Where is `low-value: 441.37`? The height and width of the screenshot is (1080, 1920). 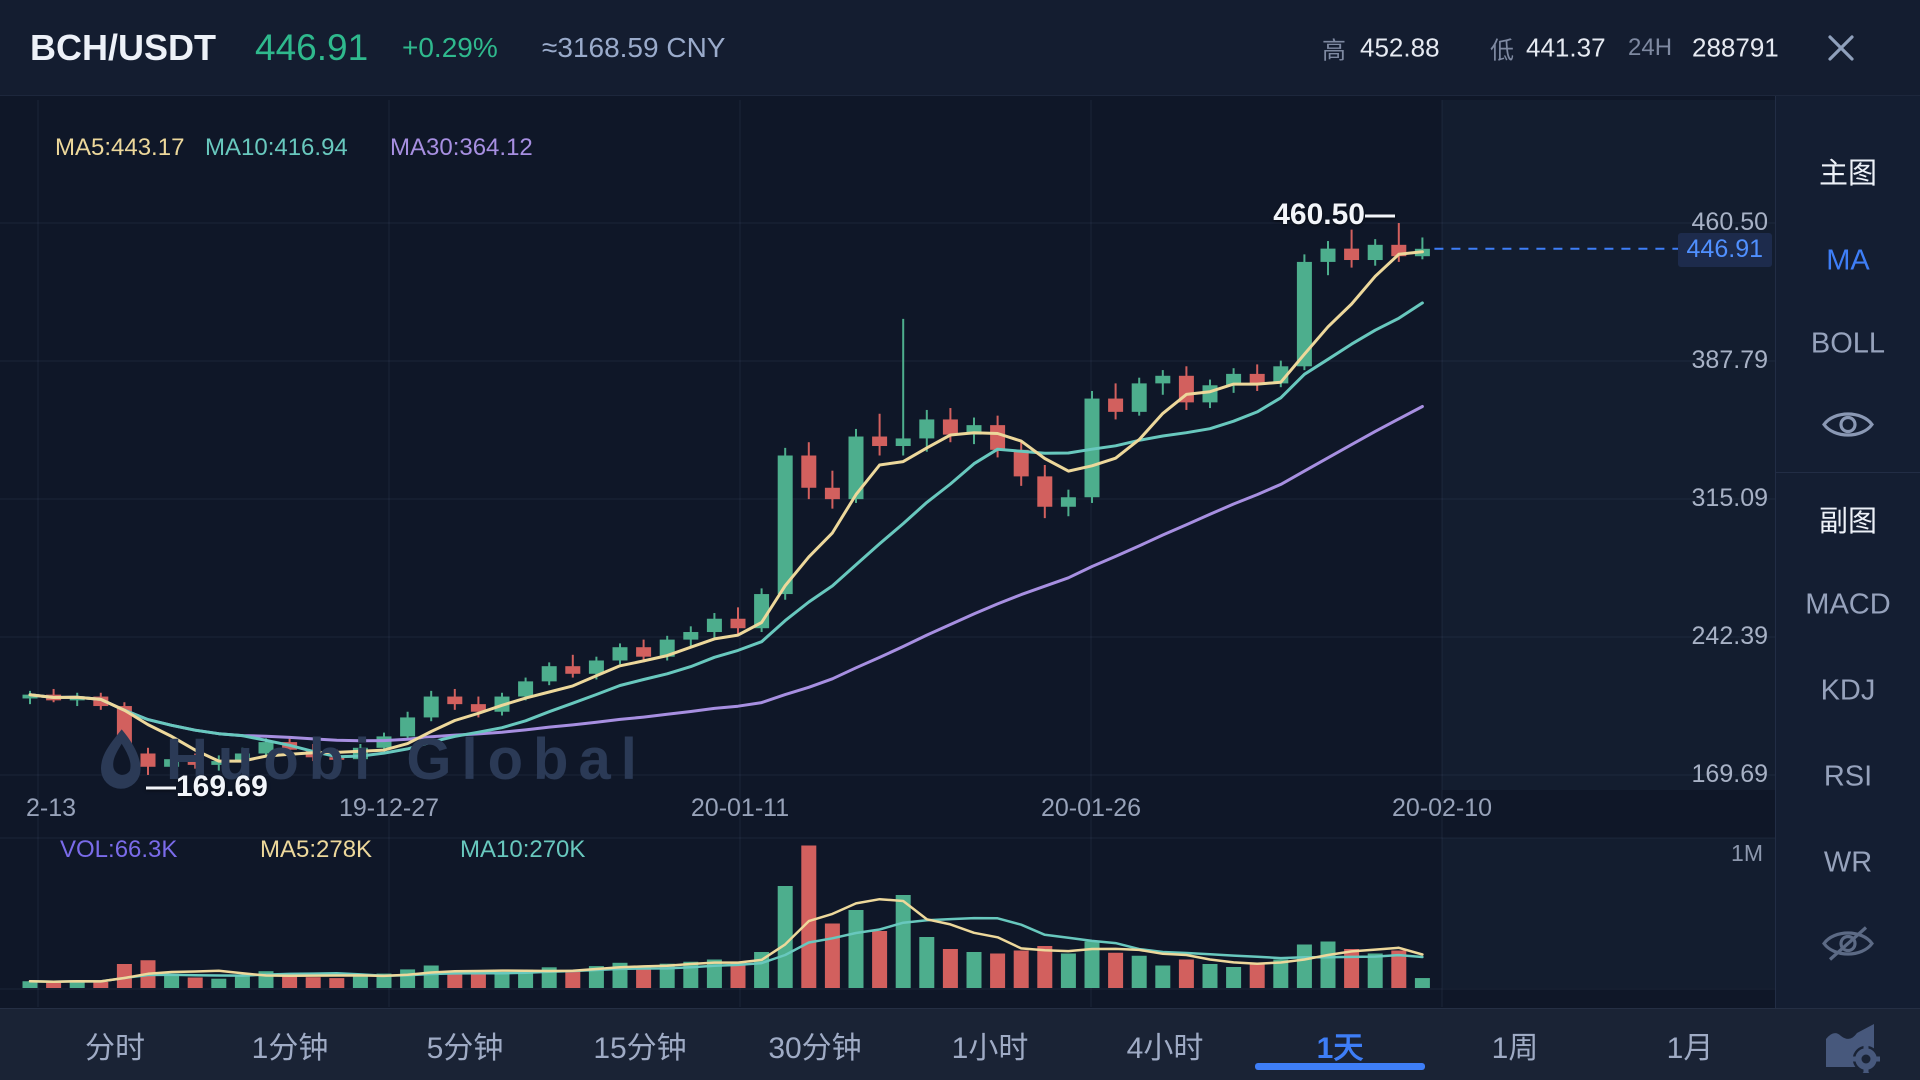
low-value: 441.37 is located at coordinates (1566, 47).